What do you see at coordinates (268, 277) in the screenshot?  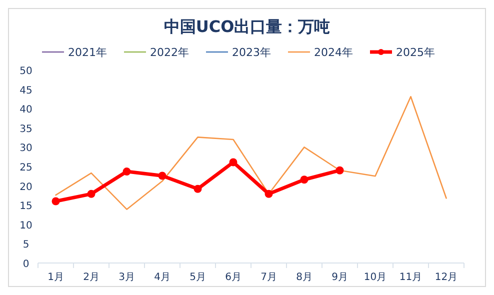 I see `x-tick-label: 7月` at bounding box center [268, 277].